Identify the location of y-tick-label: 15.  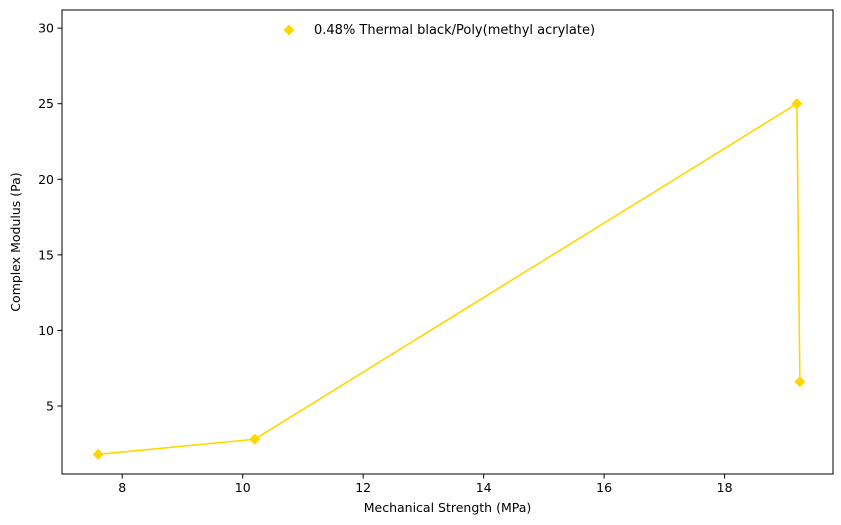
(46, 254).